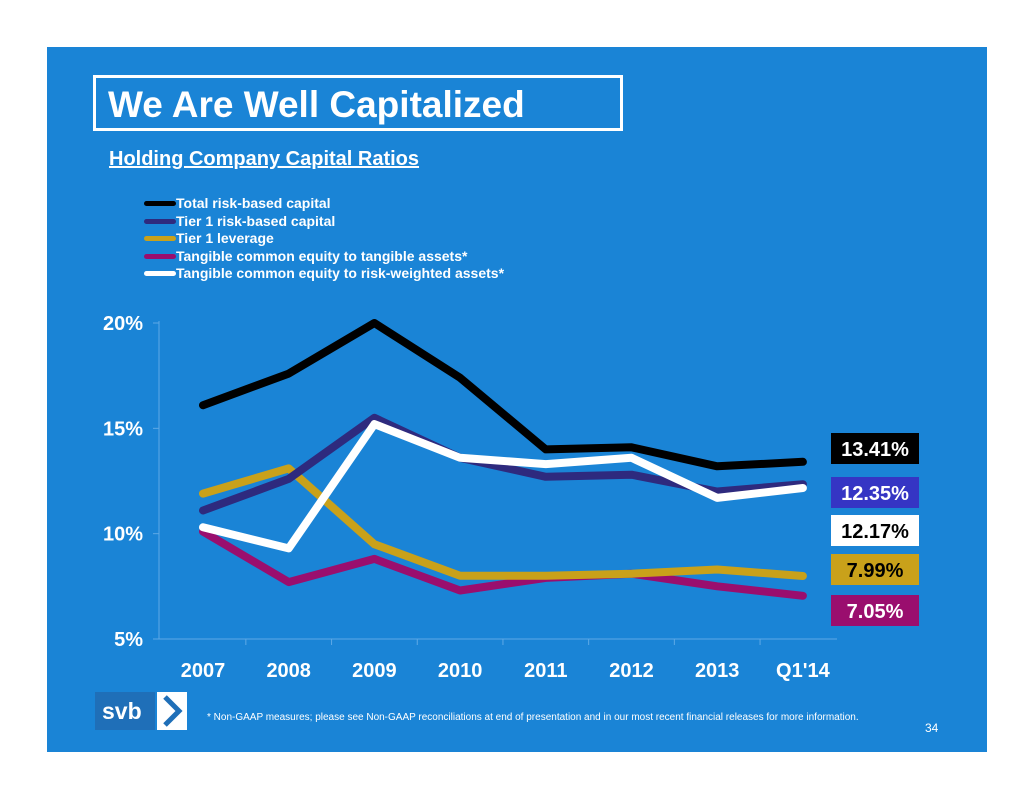 The width and height of the screenshot is (1034, 799). What do you see at coordinates (253, 203) in the screenshot?
I see `legend-label: Total risk-based capital` at bounding box center [253, 203].